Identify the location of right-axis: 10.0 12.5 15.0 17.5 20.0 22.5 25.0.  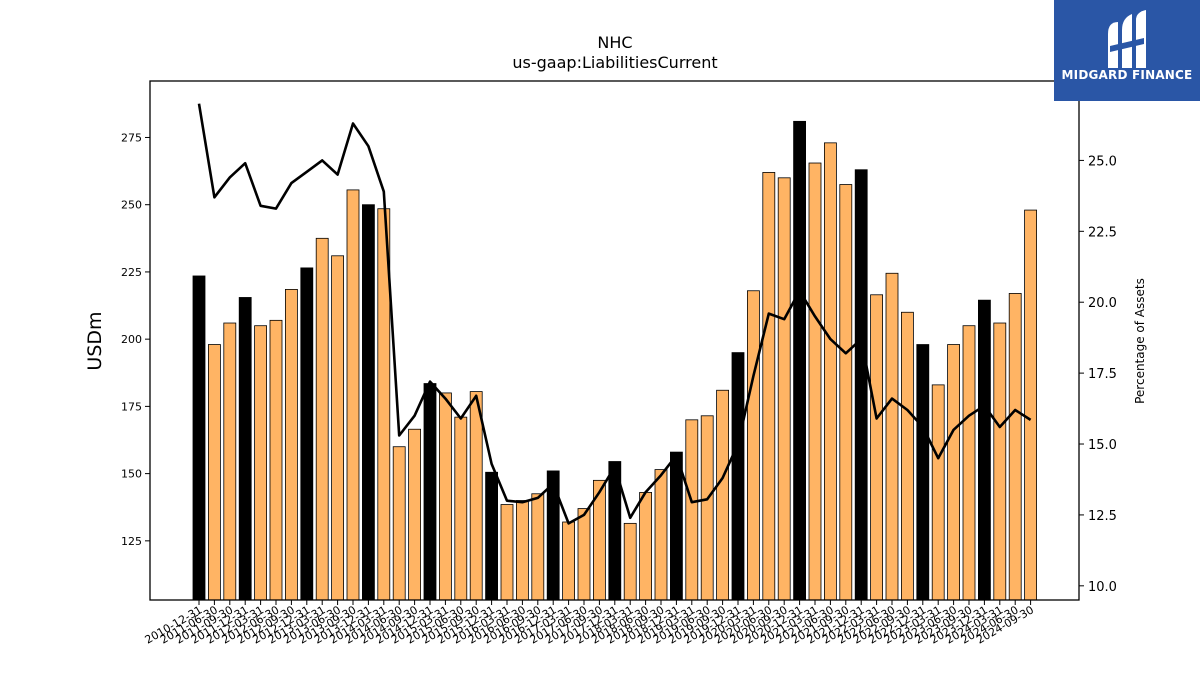
(1098, 374).